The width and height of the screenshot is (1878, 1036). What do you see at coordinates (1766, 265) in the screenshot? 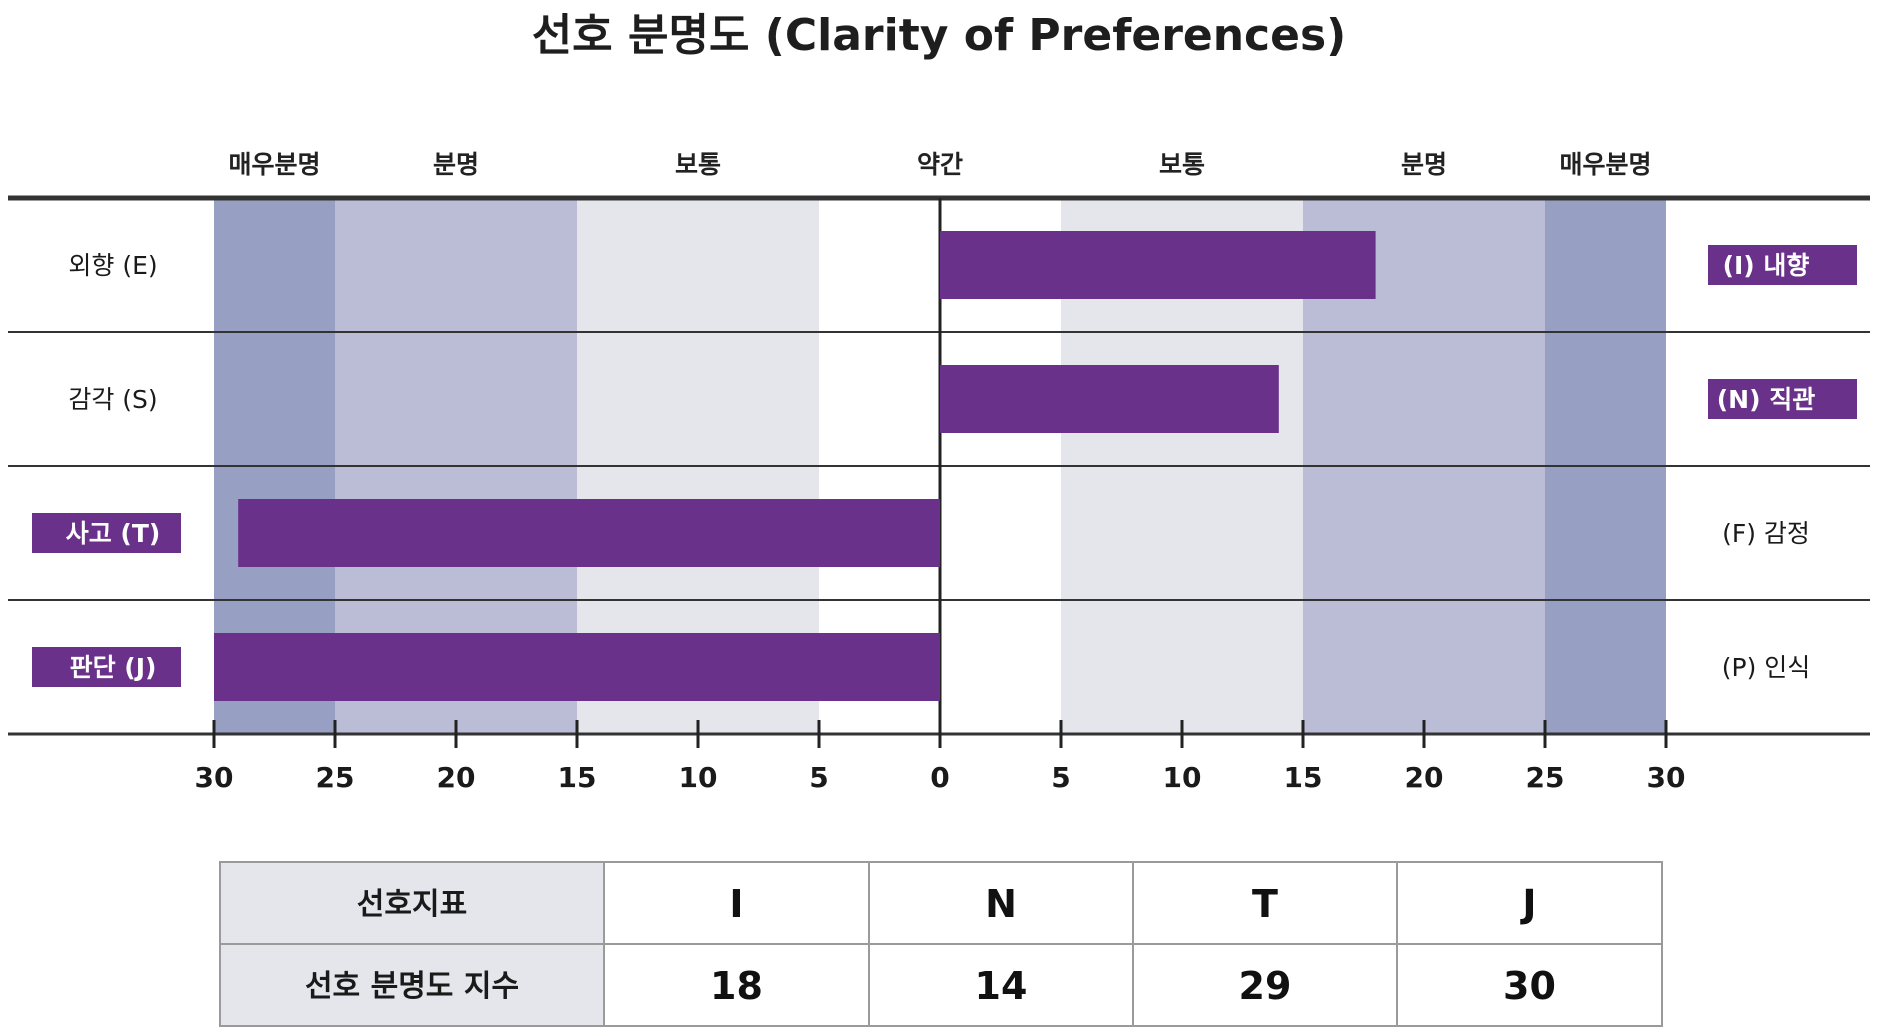
I see `row-right-label: (I) 내향` at bounding box center [1766, 265].